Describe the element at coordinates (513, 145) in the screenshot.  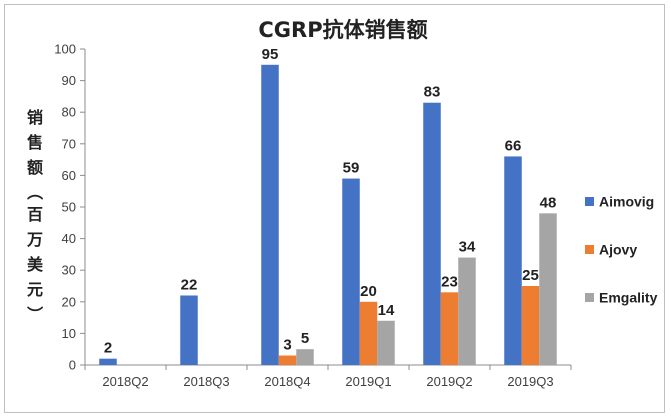
I see `data-label: 66` at that location.